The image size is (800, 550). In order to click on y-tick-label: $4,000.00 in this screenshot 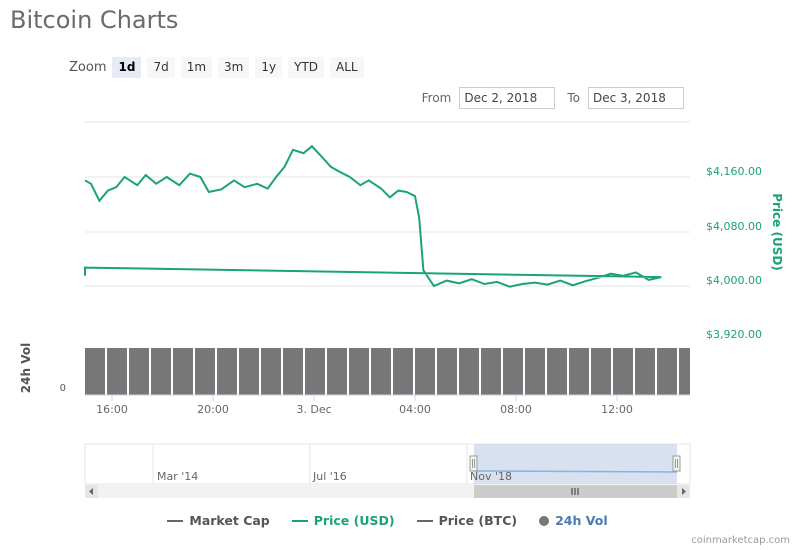, I will do `click(734, 280)`.